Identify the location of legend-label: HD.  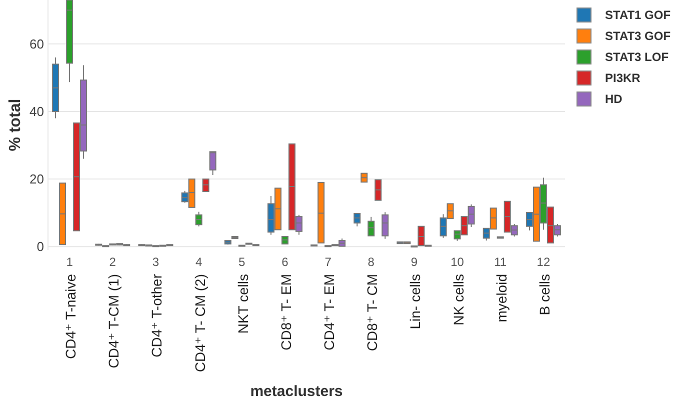
(614, 99).